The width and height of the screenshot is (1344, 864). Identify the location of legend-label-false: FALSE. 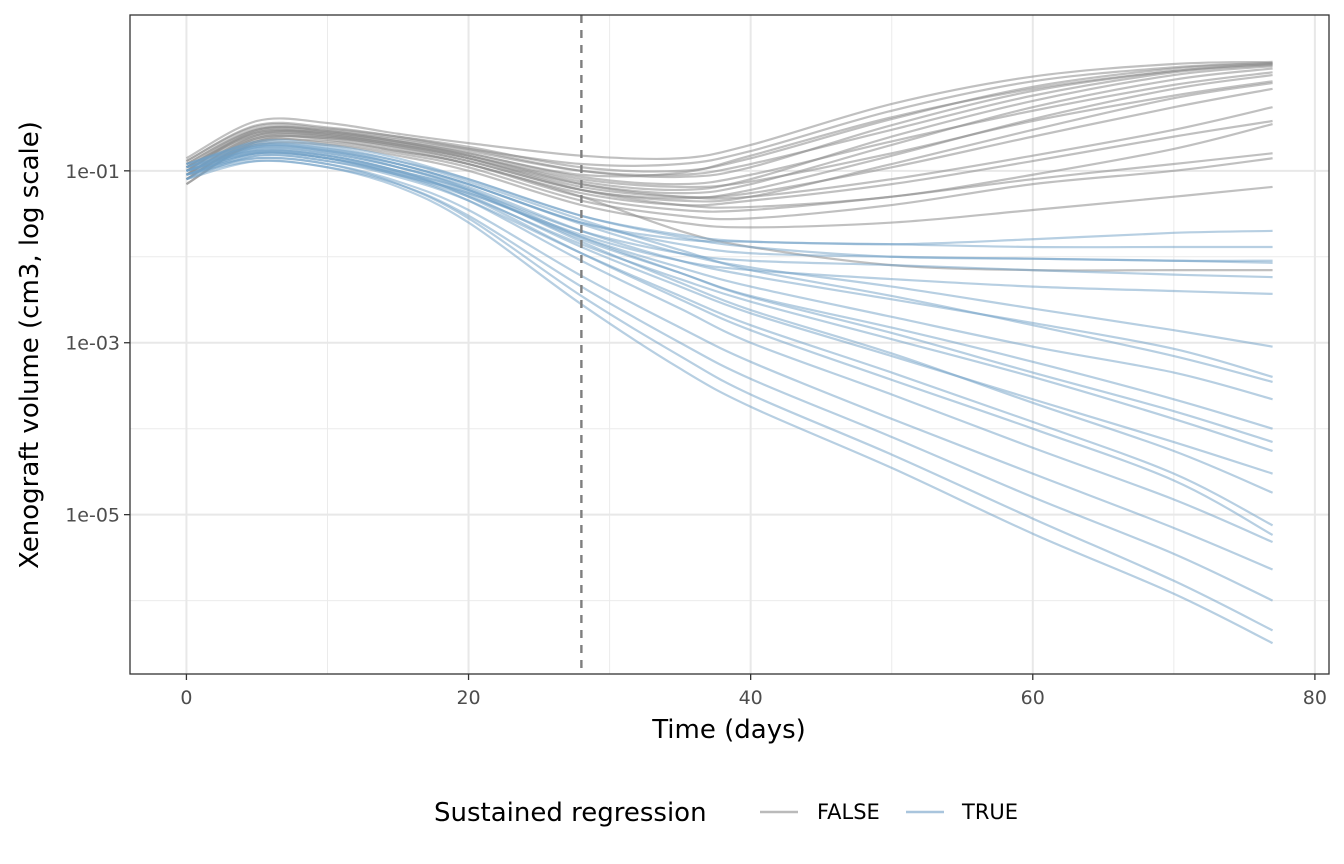
(848, 812).